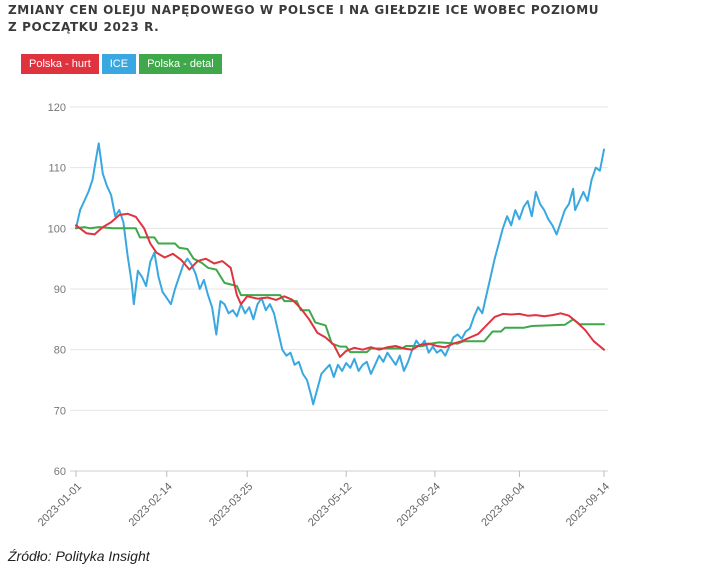 This screenshot has height=579, width=728. What do you see at coordinates (84, 27) in the screenshot?
I see `chart-title-line-2: z początku 2023 r.` at bounding box center [84, 27].